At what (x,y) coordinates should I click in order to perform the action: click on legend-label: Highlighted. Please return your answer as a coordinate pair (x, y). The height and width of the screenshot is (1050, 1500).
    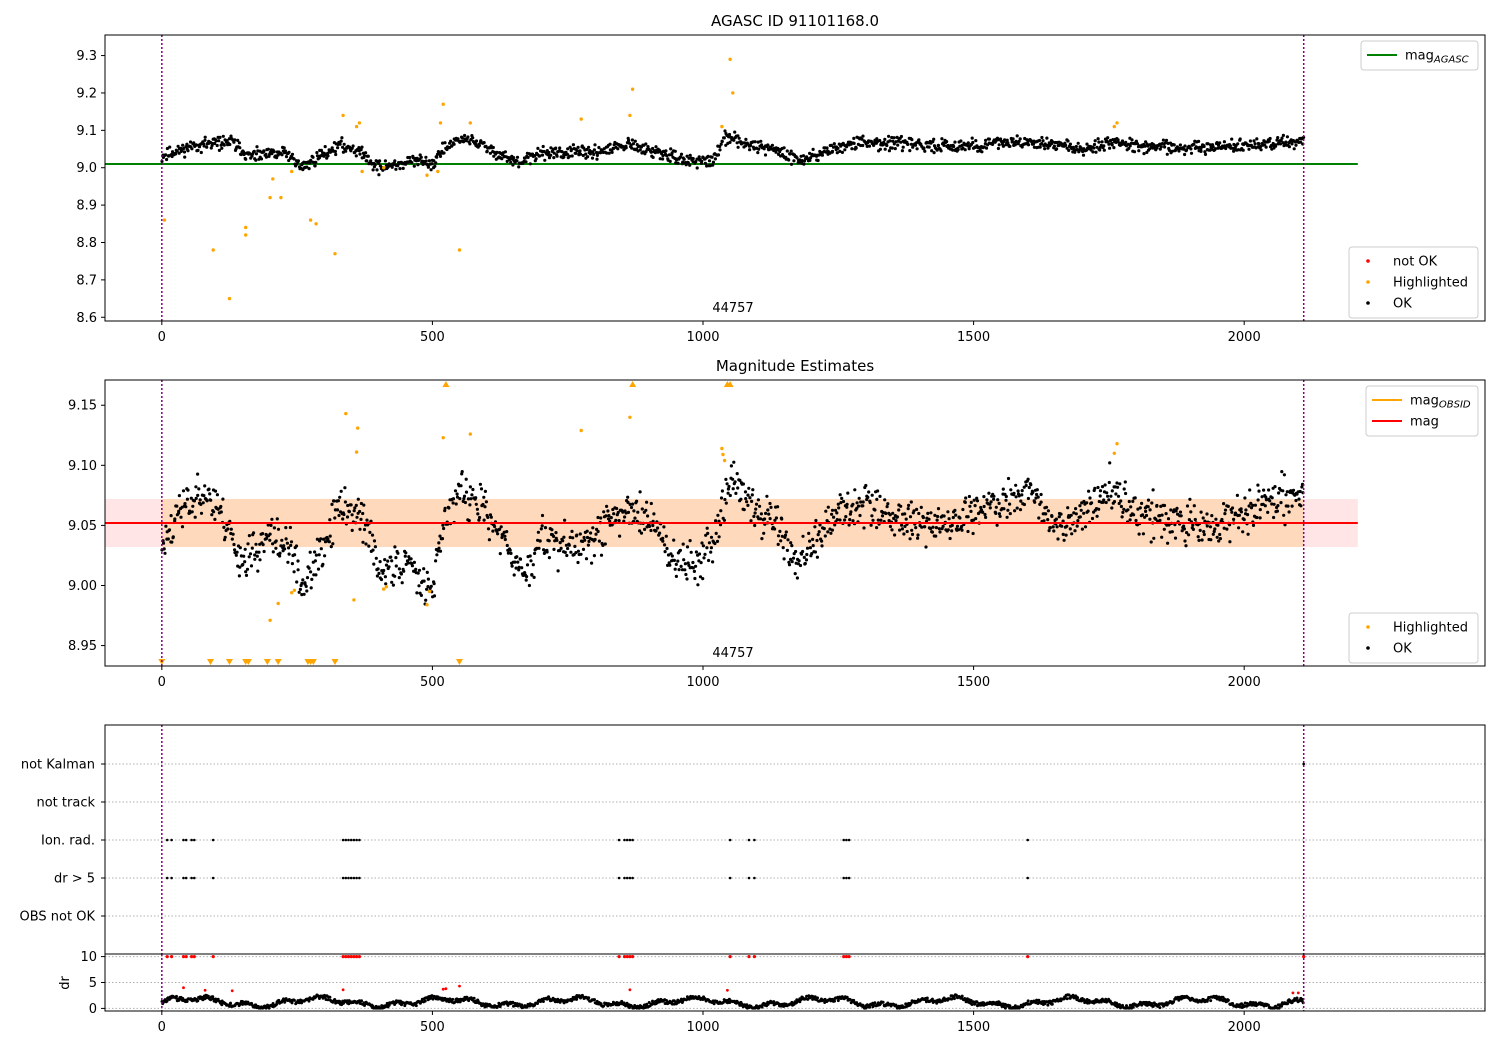
    Looking at the image, I should click on (1430, 628).